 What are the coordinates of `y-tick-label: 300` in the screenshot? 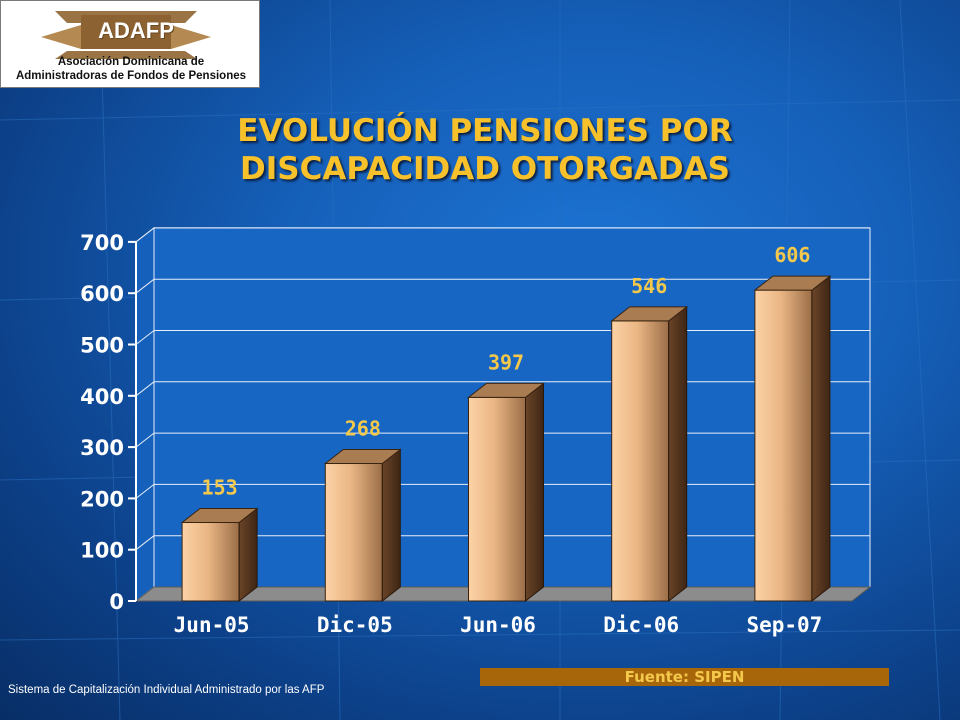 It's located at (102, 448).